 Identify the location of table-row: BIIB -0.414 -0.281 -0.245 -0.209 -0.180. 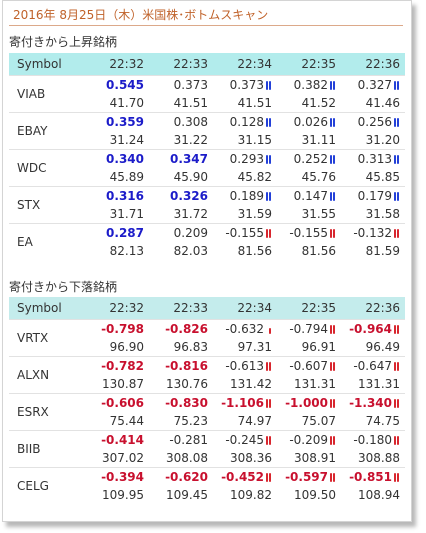
(207, 449).